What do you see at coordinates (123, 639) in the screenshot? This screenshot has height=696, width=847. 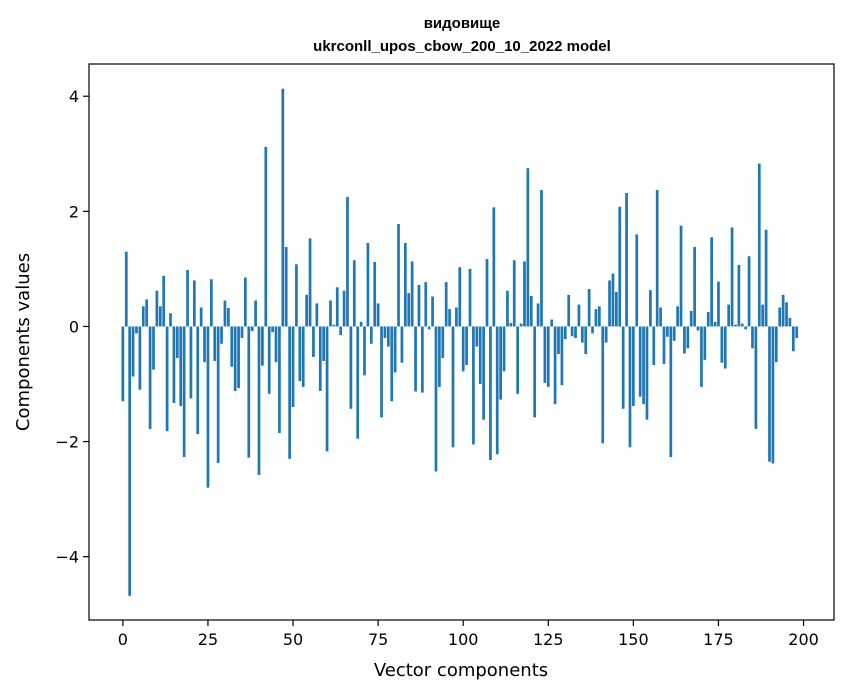 I see `x-tick-label: 0` at bounding box center [123, 639].